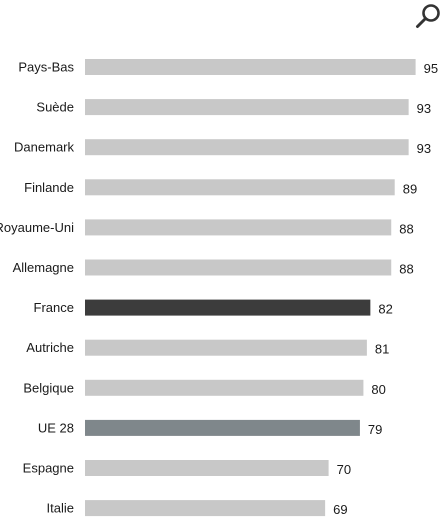  What do you see at coordinates (344, 469) in the screenshot?
I see `value-label: 70` at bounding box center [344, 469].